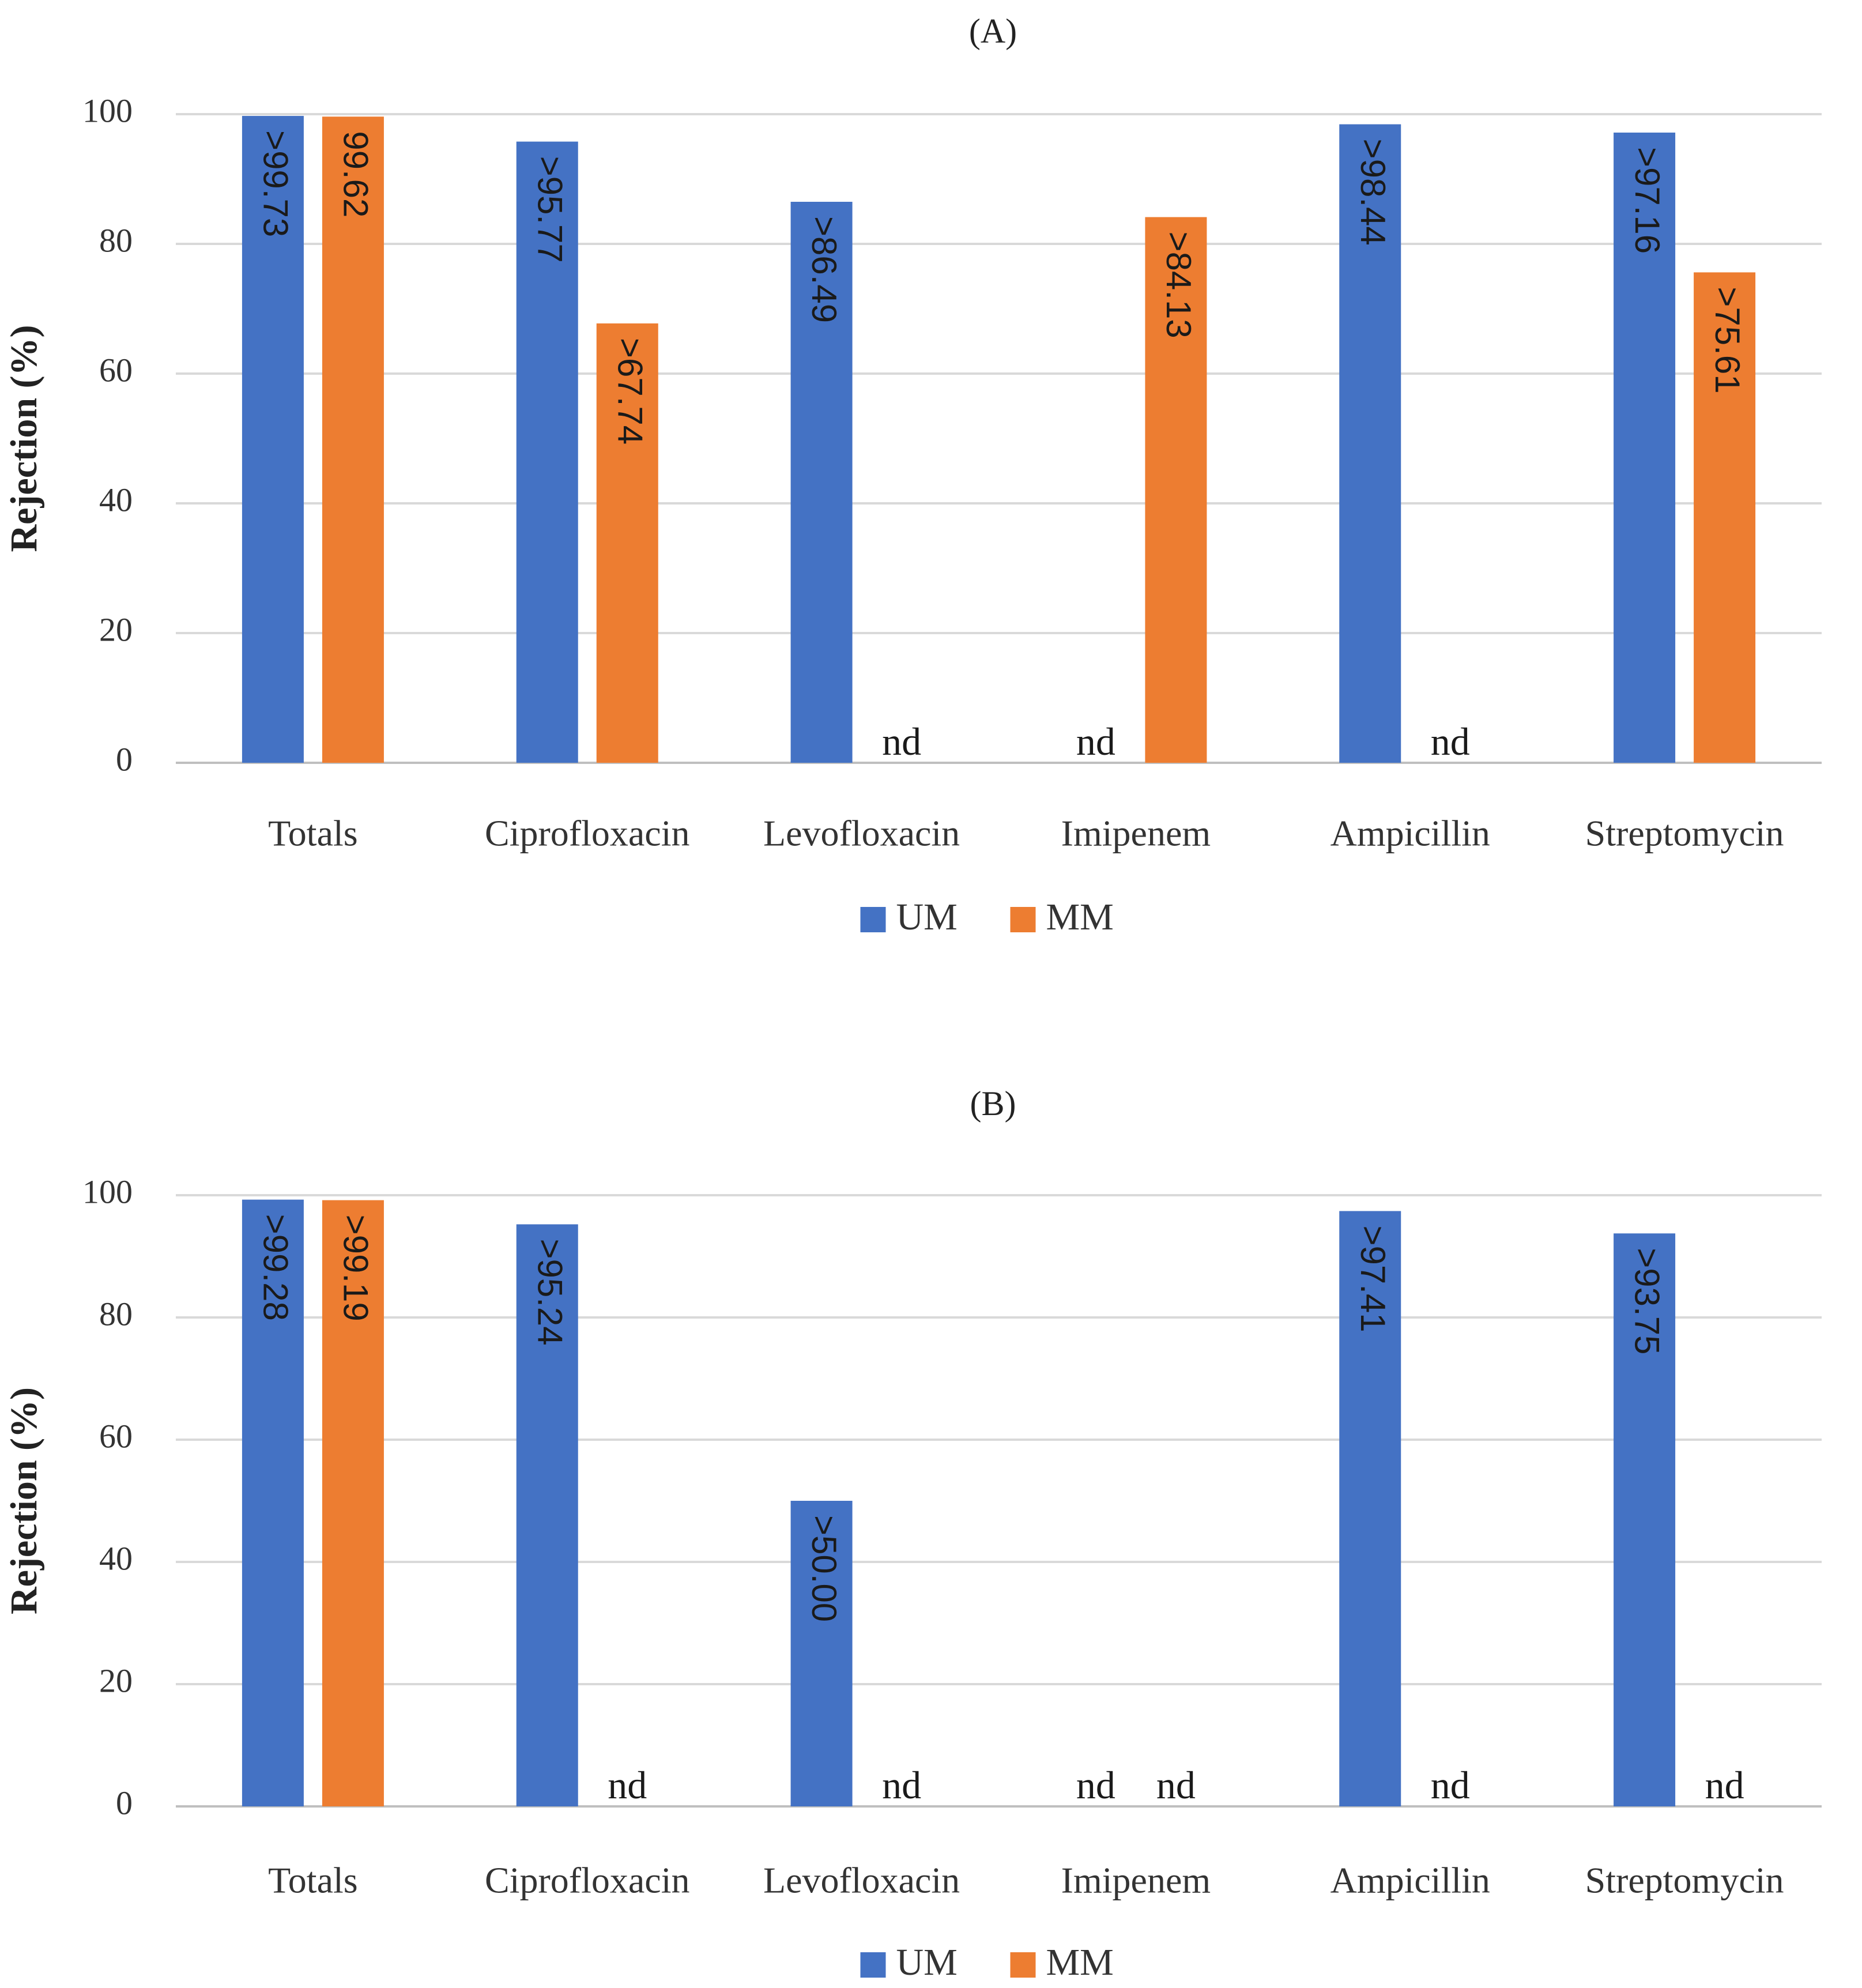 The height and width of the screenshot is (1988, 1862). What do you see at coordinates (549, 1291) in the screenshot?
I see `data-label: >95.24` at bounding box center [549, 1291].